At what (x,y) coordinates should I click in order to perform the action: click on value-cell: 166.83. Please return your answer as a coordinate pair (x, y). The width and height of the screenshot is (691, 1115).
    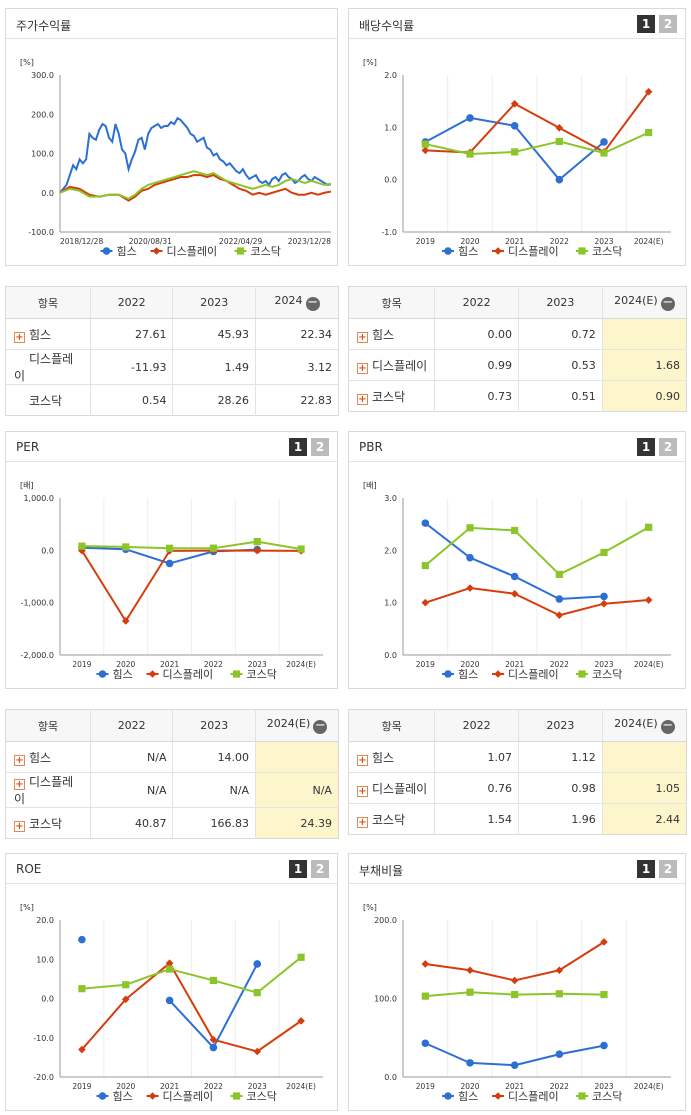
    Looking at the image, I should click on (214, 823).